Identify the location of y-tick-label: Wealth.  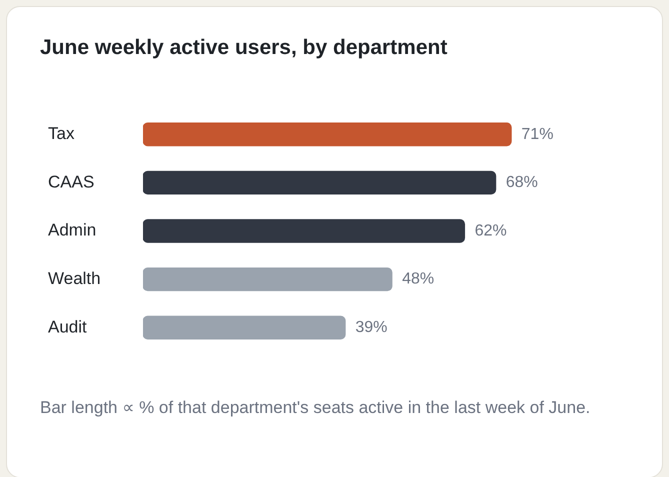
(74, 278).